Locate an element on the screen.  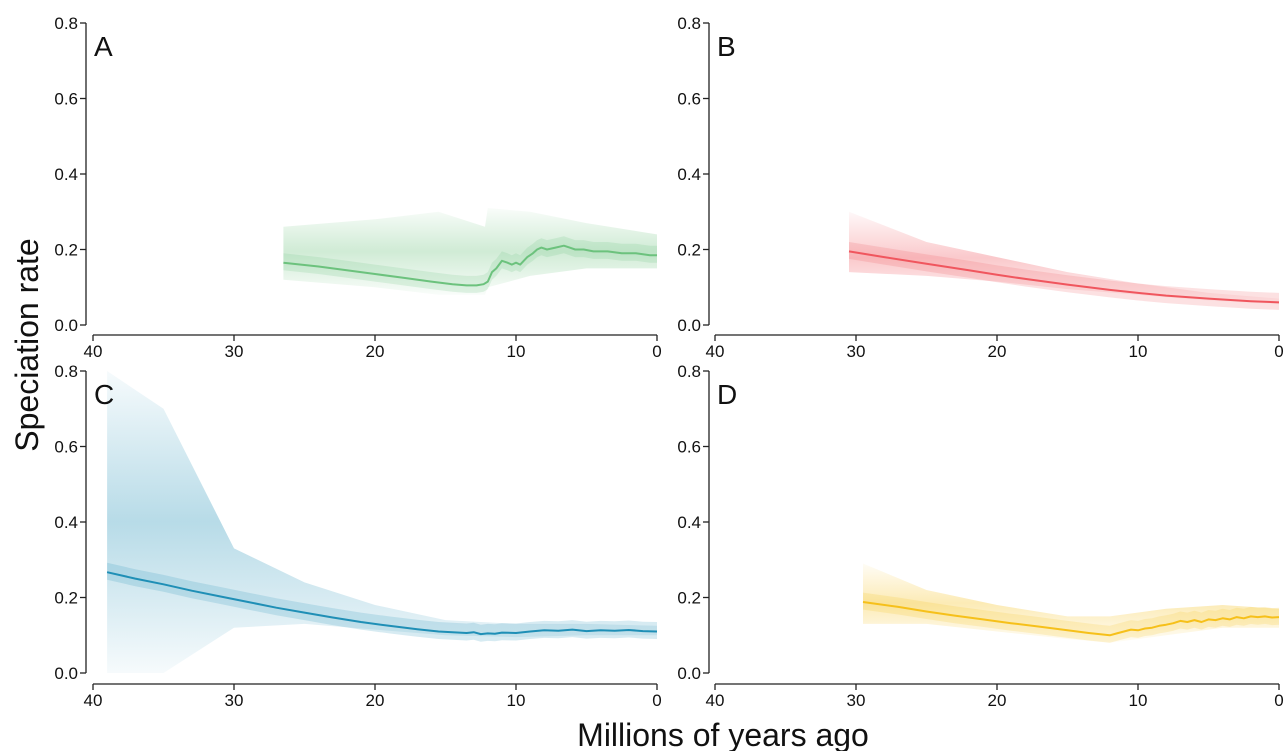
y-tick-label-a: 0.0 is located at coordinates (66, 325).